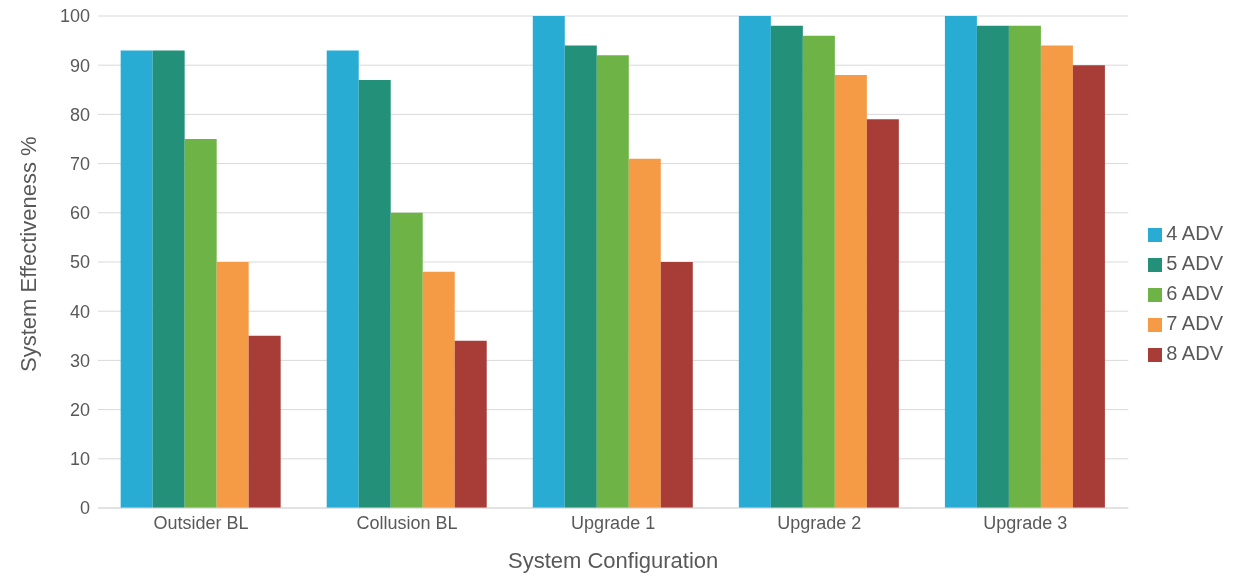  What do you see at coordinates (613, 560) in the screenshot?
I see `x-axis-title: System Configuration` at bounding box center [613, 560].